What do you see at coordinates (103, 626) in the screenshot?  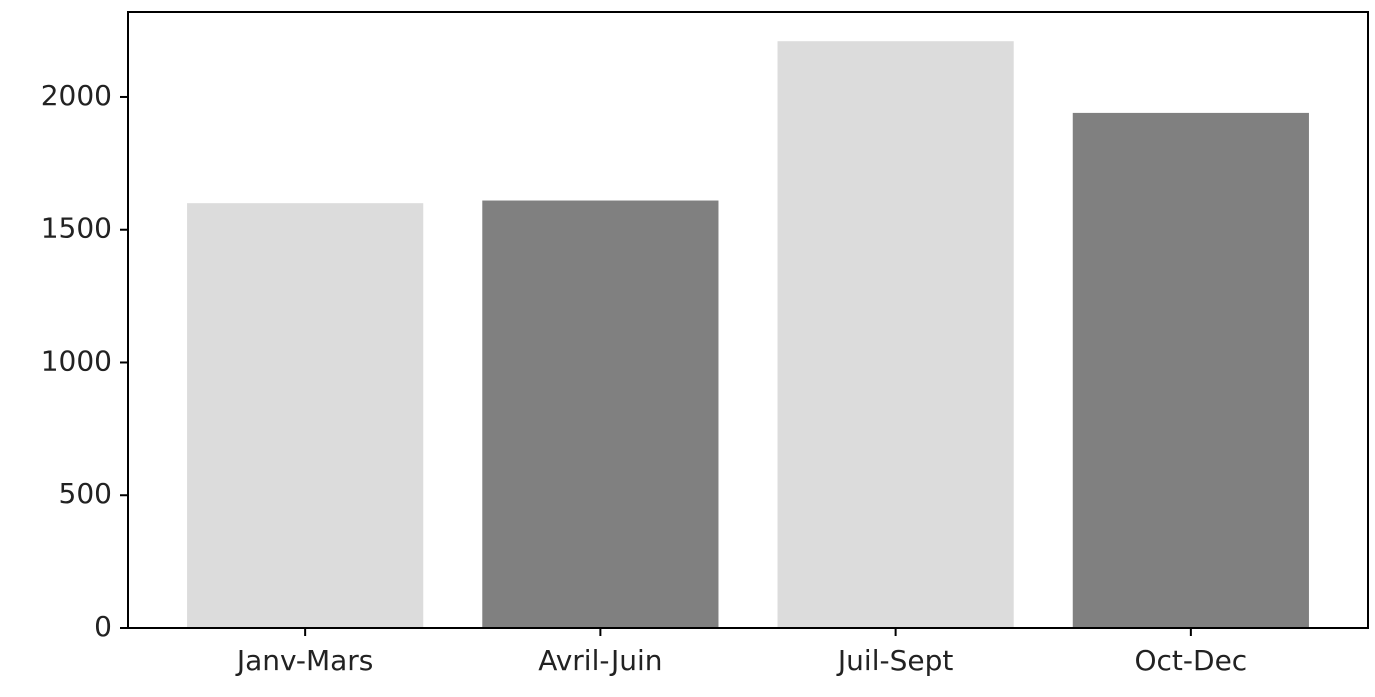 I see `y-tick-label-0: 0` at bounding box center [103, 626].